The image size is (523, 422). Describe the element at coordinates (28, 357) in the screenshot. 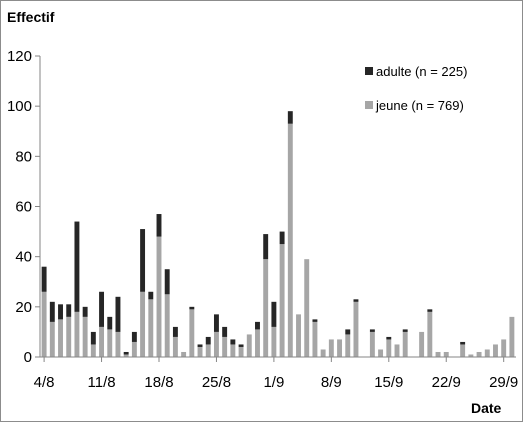

I see `y-tick-label: 0` at that location.